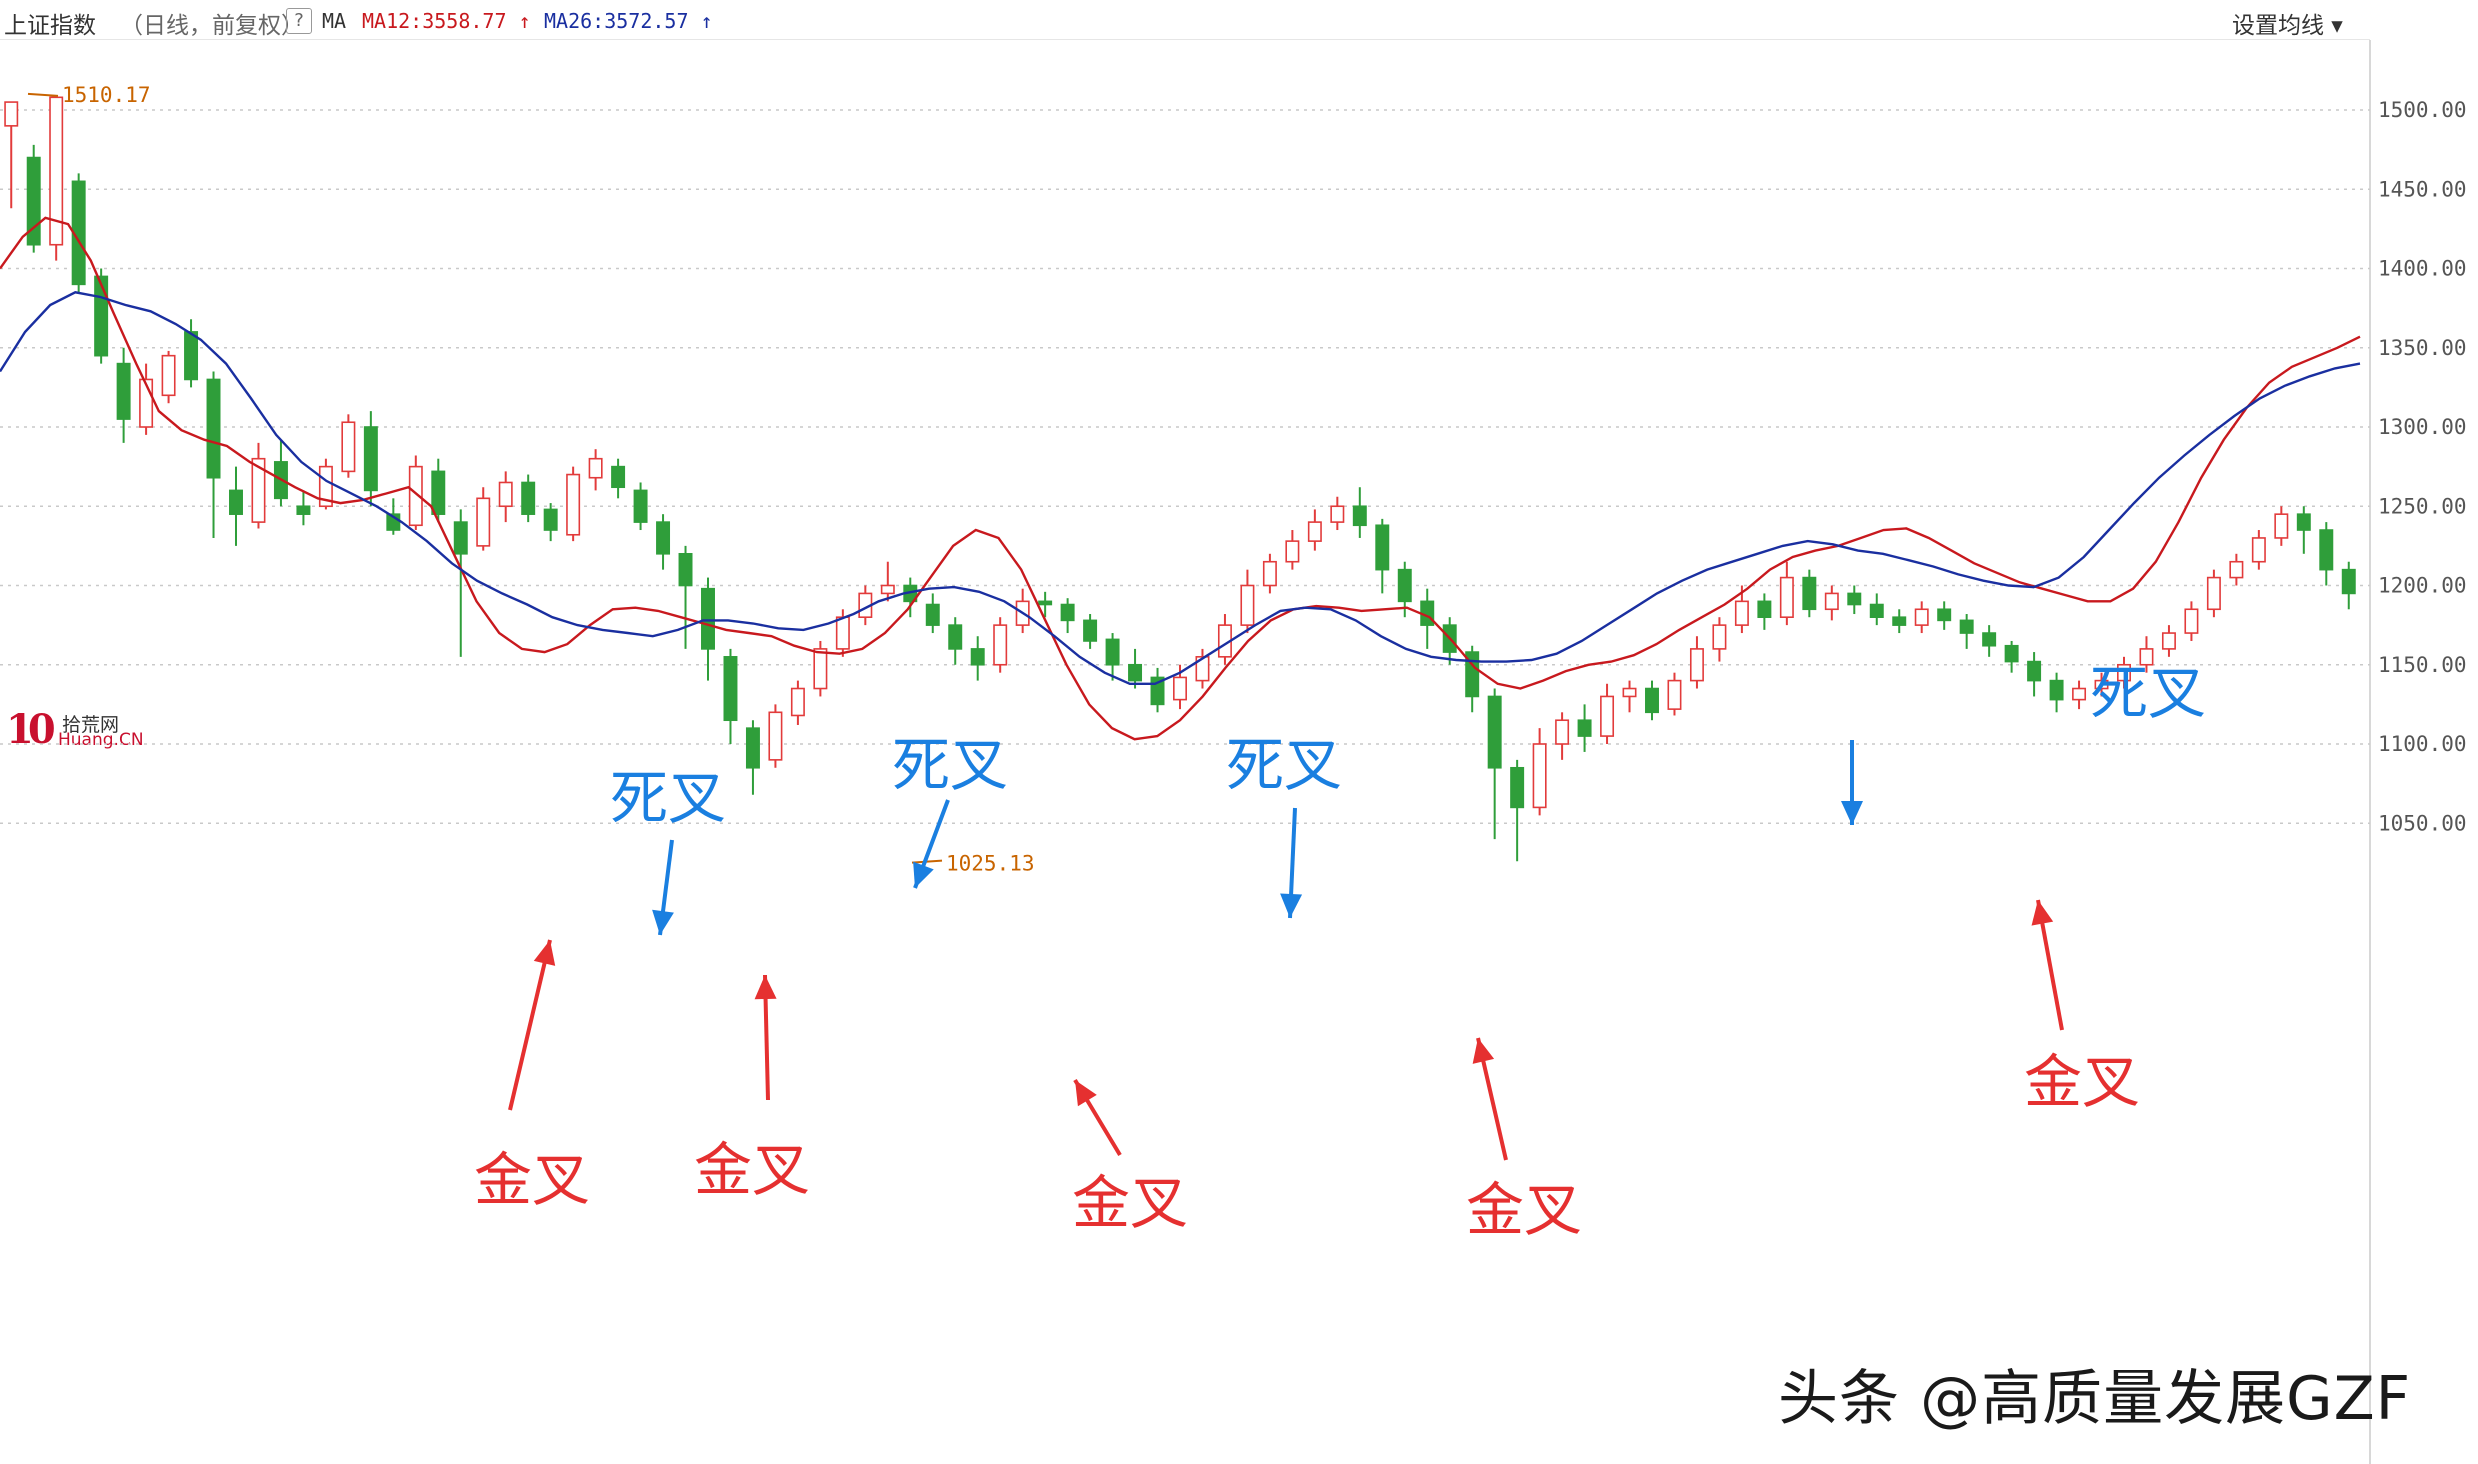 This screenshot has height=1464, width=2478. Describe the element at coordinates (2095, 1399) in the screenshot. I see `watermark: 头条 @高质量发展GZF` at that location.